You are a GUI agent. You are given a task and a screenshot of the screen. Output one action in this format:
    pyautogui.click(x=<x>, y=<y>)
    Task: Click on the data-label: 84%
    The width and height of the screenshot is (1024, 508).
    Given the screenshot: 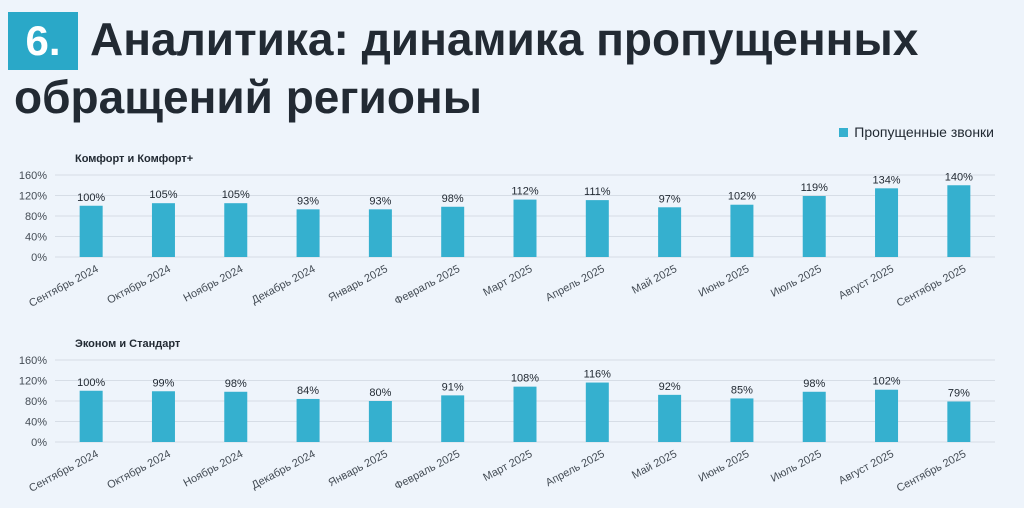 What is the action you would take?
    pyautogui.click(x=308, y=391)
    